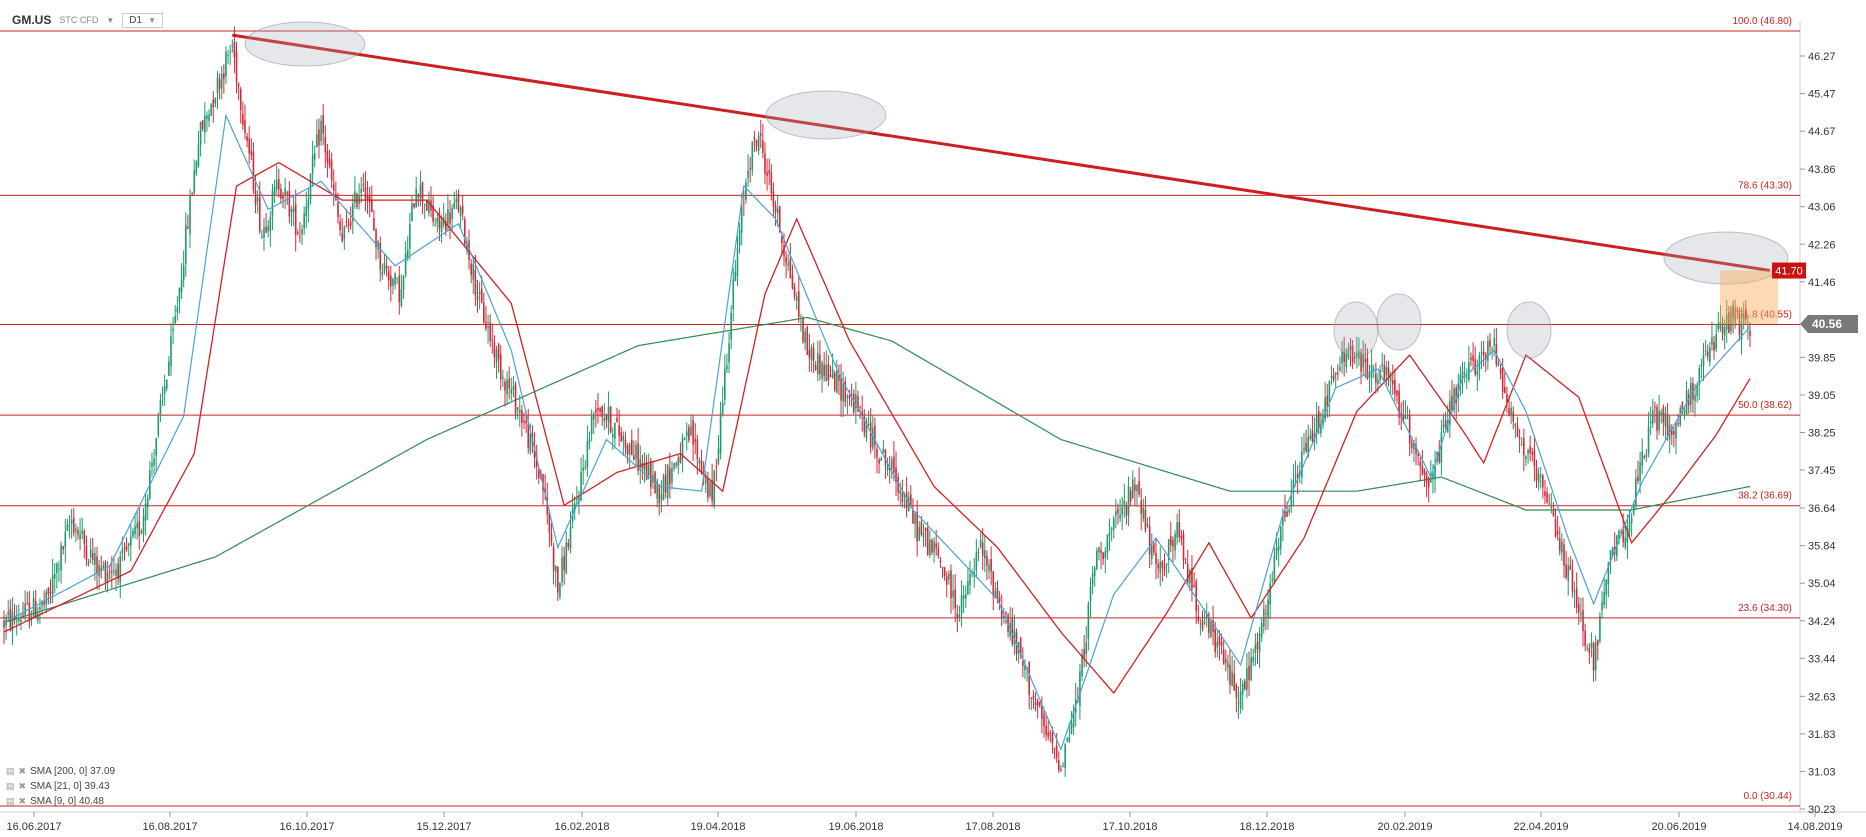 The image size is (1866, 837). Describe the element at coordinates (142, 20) in the screenshot. I see `timeframe-select: D1 ▼` at that location.